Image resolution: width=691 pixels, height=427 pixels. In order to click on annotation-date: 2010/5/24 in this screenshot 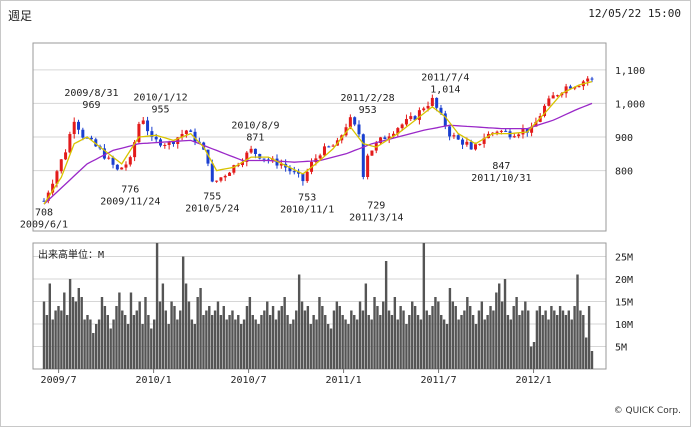, I will do `click(212, 209)`.